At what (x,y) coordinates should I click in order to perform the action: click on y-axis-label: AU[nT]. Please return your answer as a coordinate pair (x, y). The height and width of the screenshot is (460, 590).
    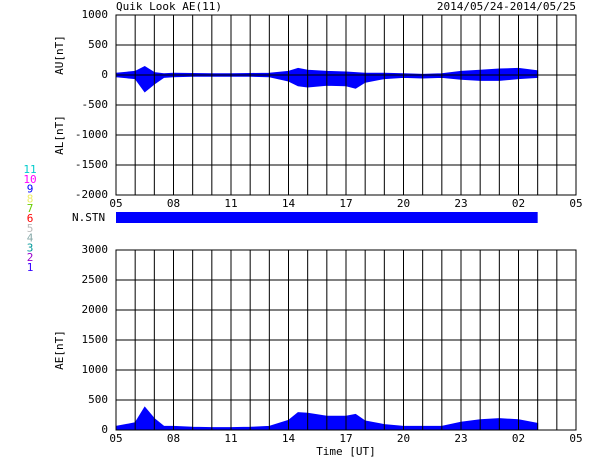
    Looking at the image, I should click on (59, 55).